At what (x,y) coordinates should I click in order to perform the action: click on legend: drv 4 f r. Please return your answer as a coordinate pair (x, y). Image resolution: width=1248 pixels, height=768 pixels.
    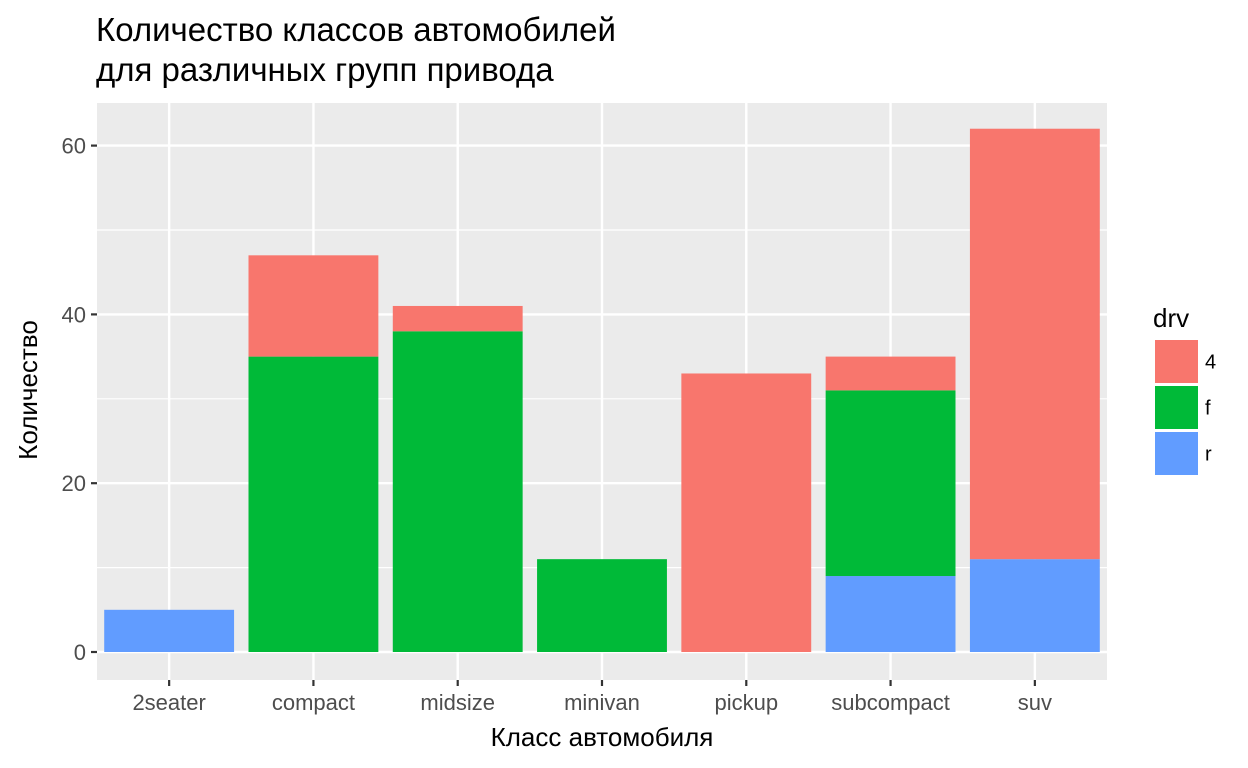
    Looking at the image, I should click on (1184, 389).